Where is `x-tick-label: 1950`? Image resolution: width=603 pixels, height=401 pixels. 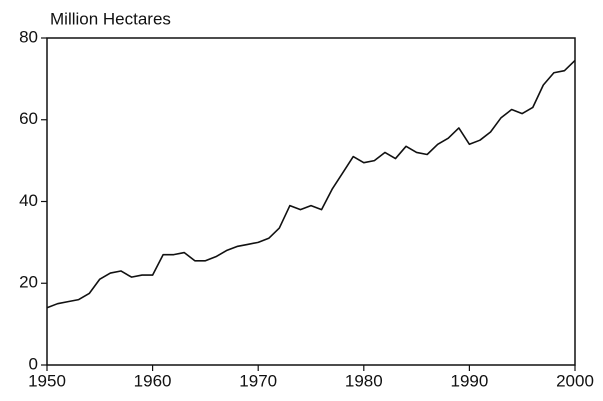 x-tick-label: 1950 is located at coordinates (47, 380).